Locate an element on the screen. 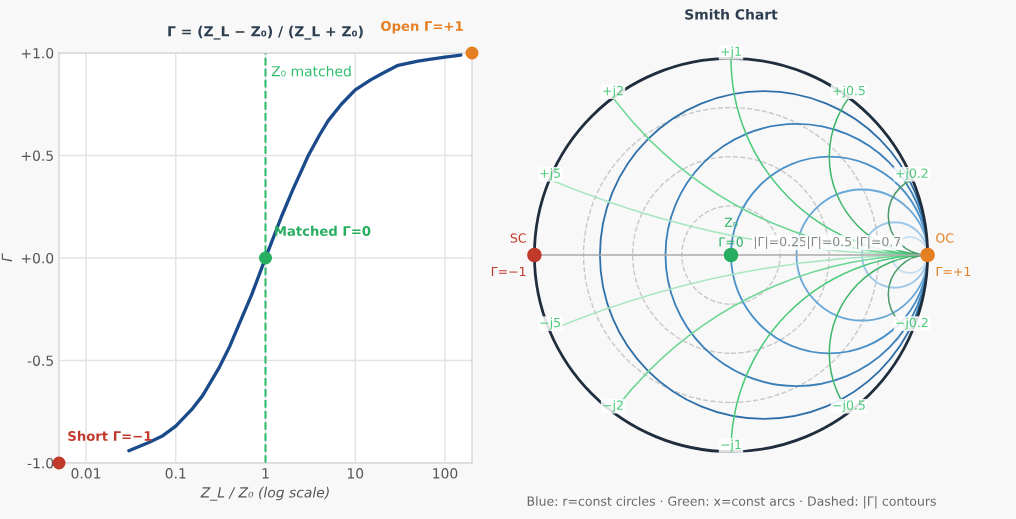 This screenshot has width=1016, height=519. text: Γ=+1 is located at coordinates (953, 271).